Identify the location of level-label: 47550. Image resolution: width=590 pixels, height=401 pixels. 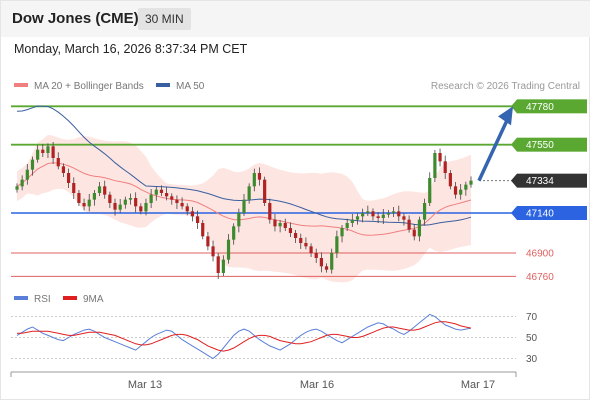
(540, 145).